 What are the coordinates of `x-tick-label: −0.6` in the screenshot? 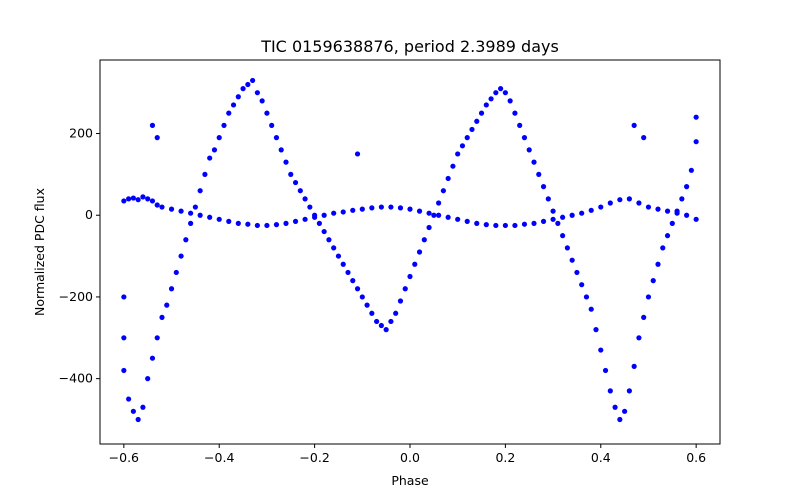 It's located at (124, 457).